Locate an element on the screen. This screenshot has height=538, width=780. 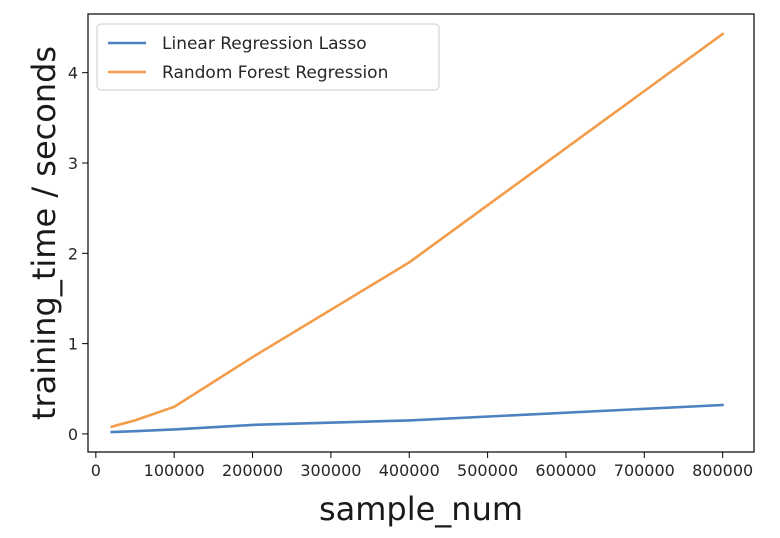
y-tick-label: 4 is located at coordinates (73, 73).